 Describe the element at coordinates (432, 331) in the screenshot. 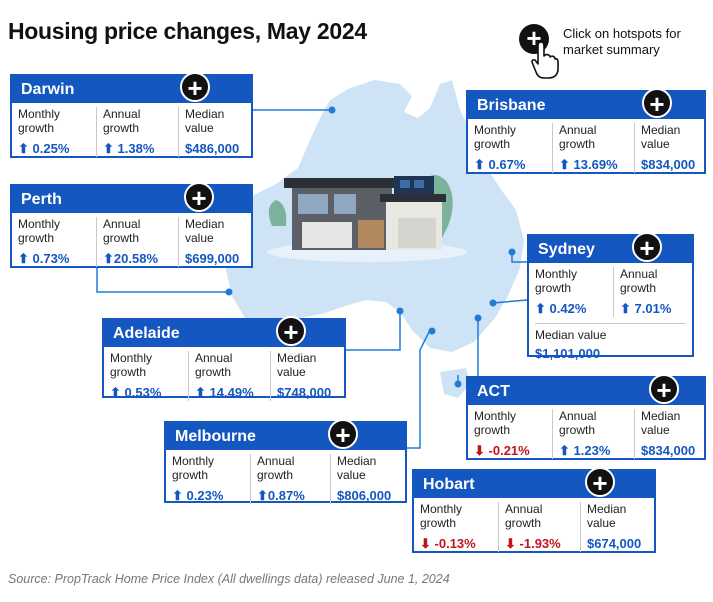

I see `melbourne-hotspot-dot` at that location.